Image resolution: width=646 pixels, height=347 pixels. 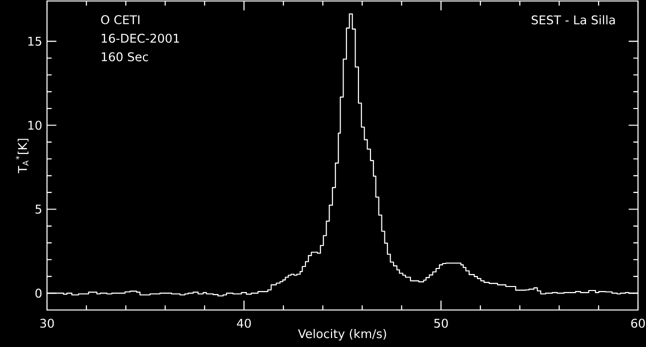 I want to click on y-tick-label: 10, so click(x=35, y=125).